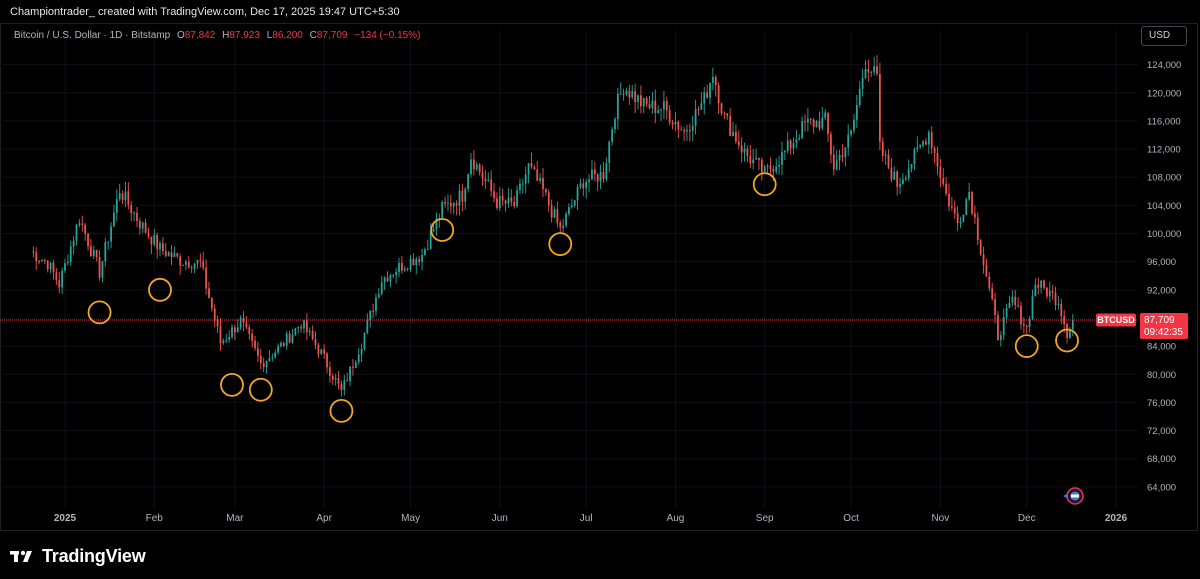 The height and width of the screenshot is (579, 1200). What do you see at coordinates (1073, 496) in the screenshot?
I see `flag-icon` at bounding box center [1073, 496].